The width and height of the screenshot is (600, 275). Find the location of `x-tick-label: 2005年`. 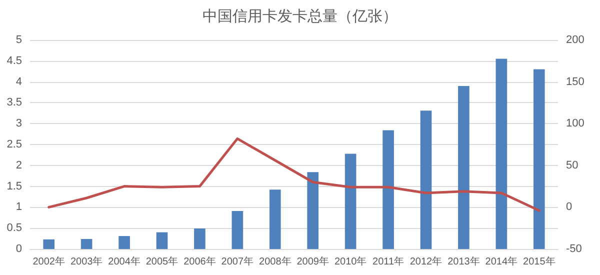

x-tick-label: 2005年 is located at coordinates (162, 262).